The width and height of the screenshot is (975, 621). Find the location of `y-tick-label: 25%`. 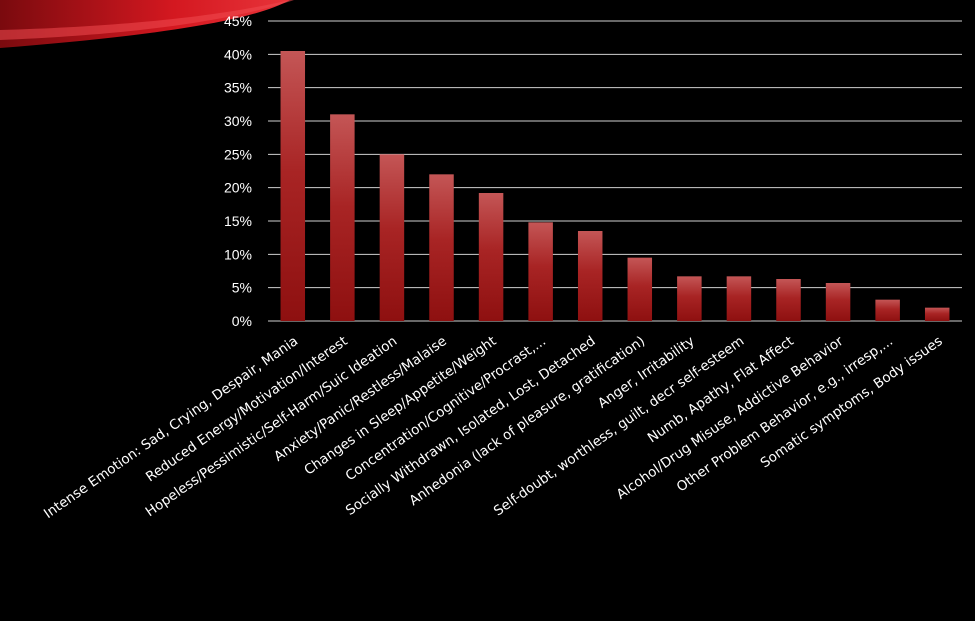

y-tick-label: 25% is located at coordinates (238, 154).